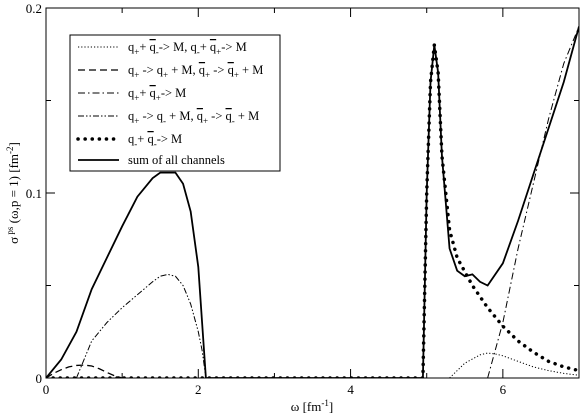  I want to click on series-line-q_plus_qbar_minus, so click(514, 365).